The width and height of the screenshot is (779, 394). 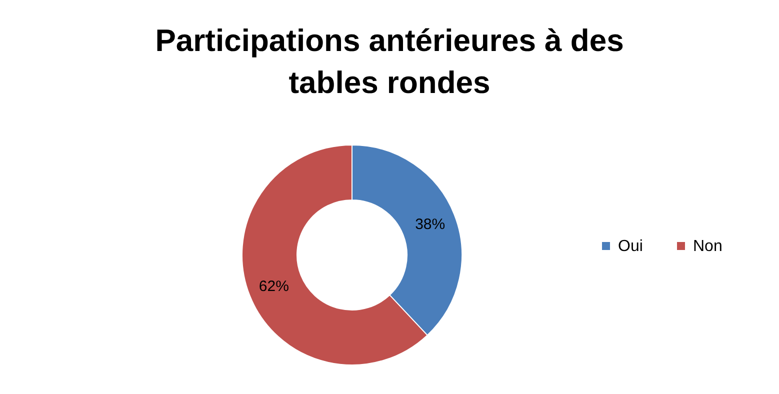 I want to click on legend-label: Oui, so click(x=630, y=246).